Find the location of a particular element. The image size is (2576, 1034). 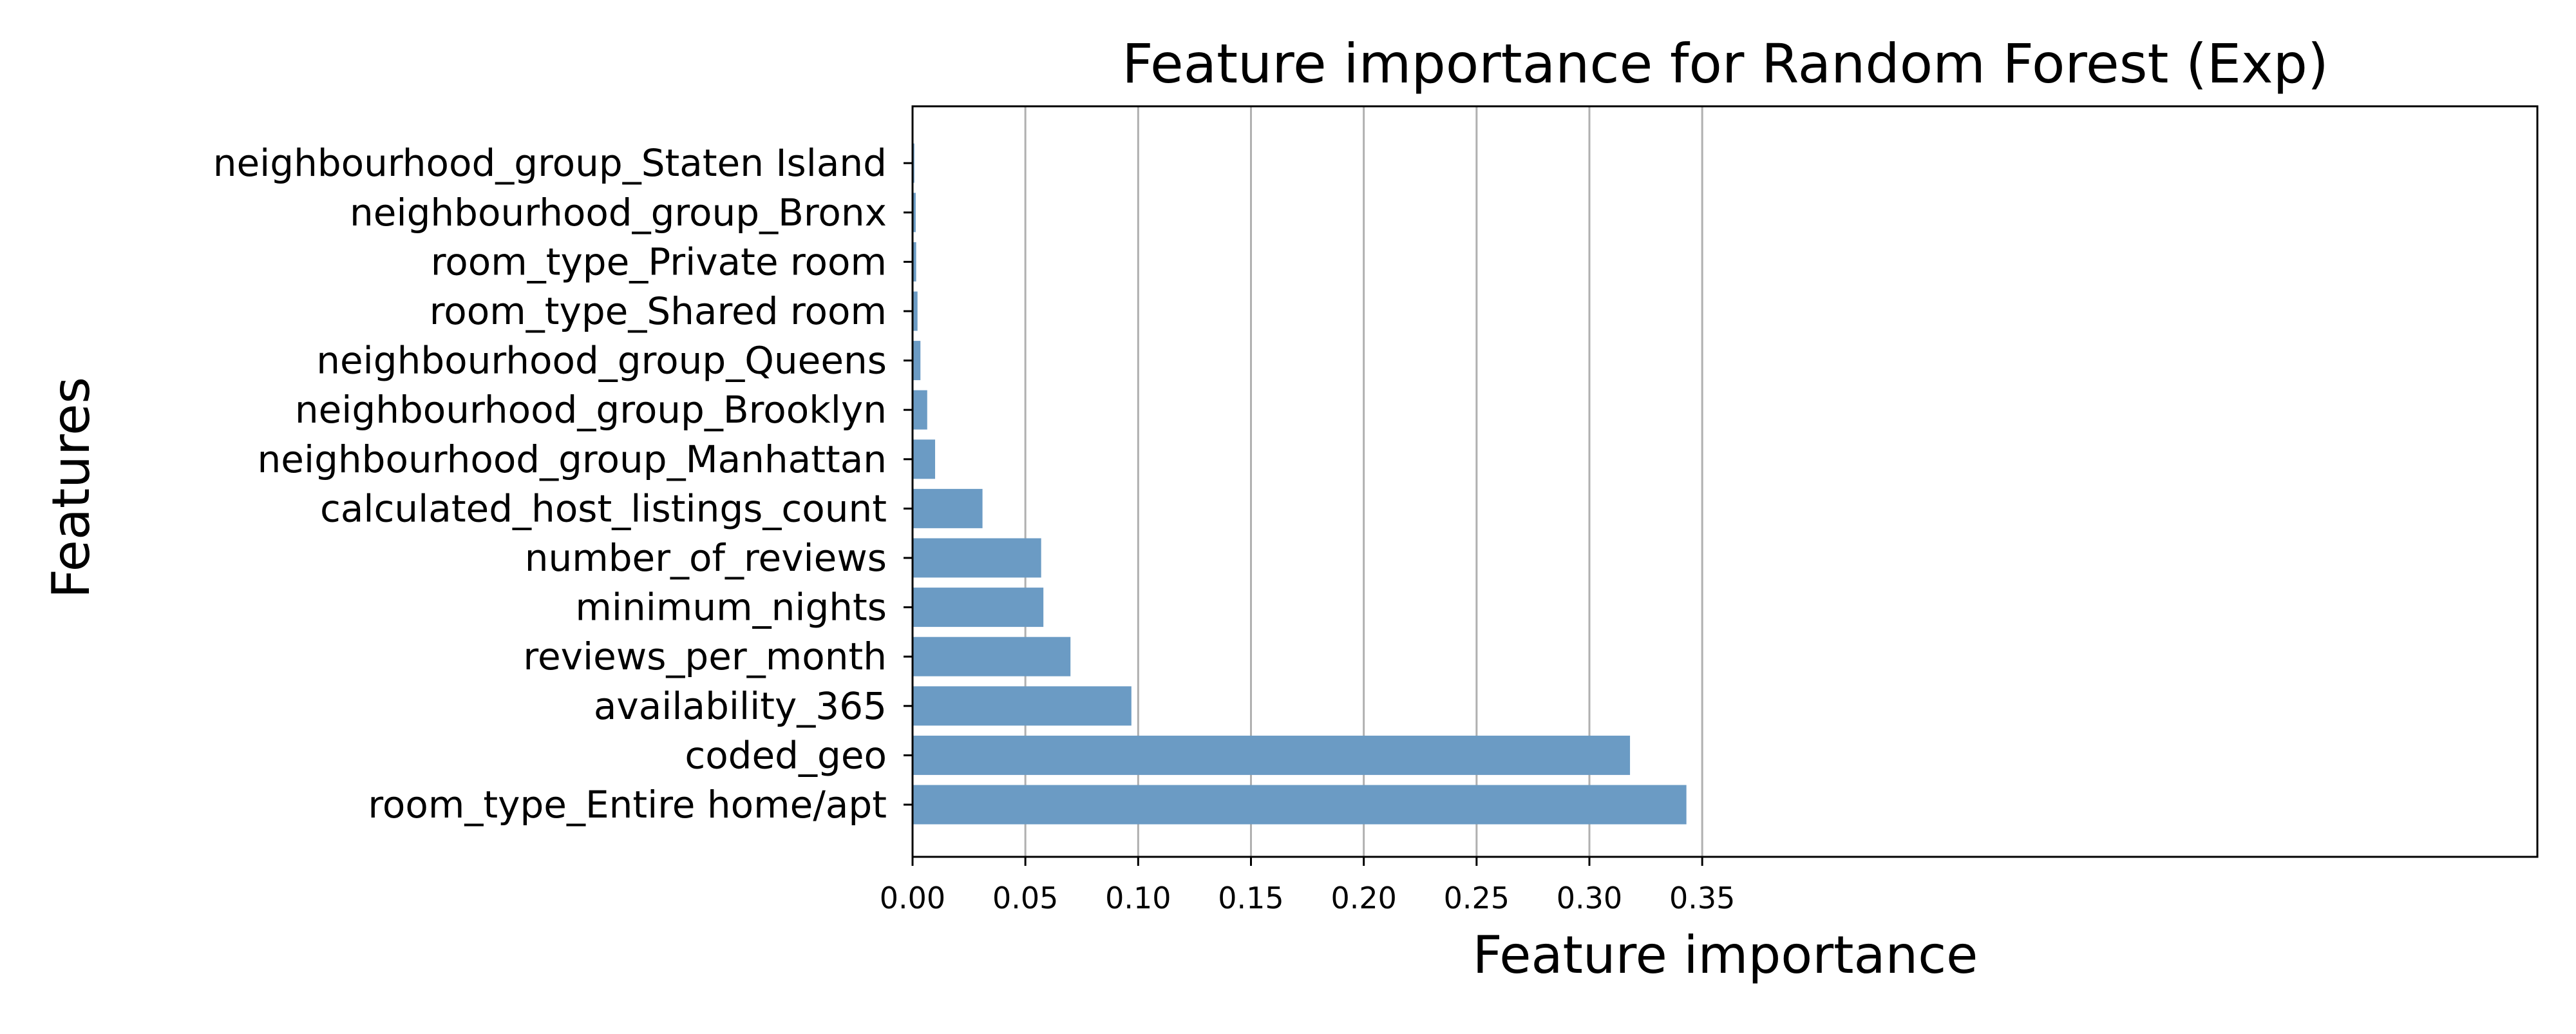

x-tick-label: 0.25 is located at coordinates (1477, 898).